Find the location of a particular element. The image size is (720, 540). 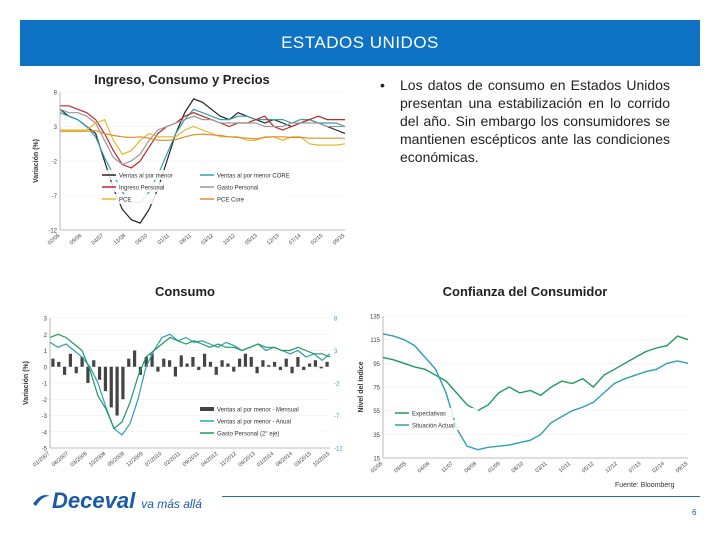

deceval-logo: Deceval va más allá is located at coordinates (116, 501).